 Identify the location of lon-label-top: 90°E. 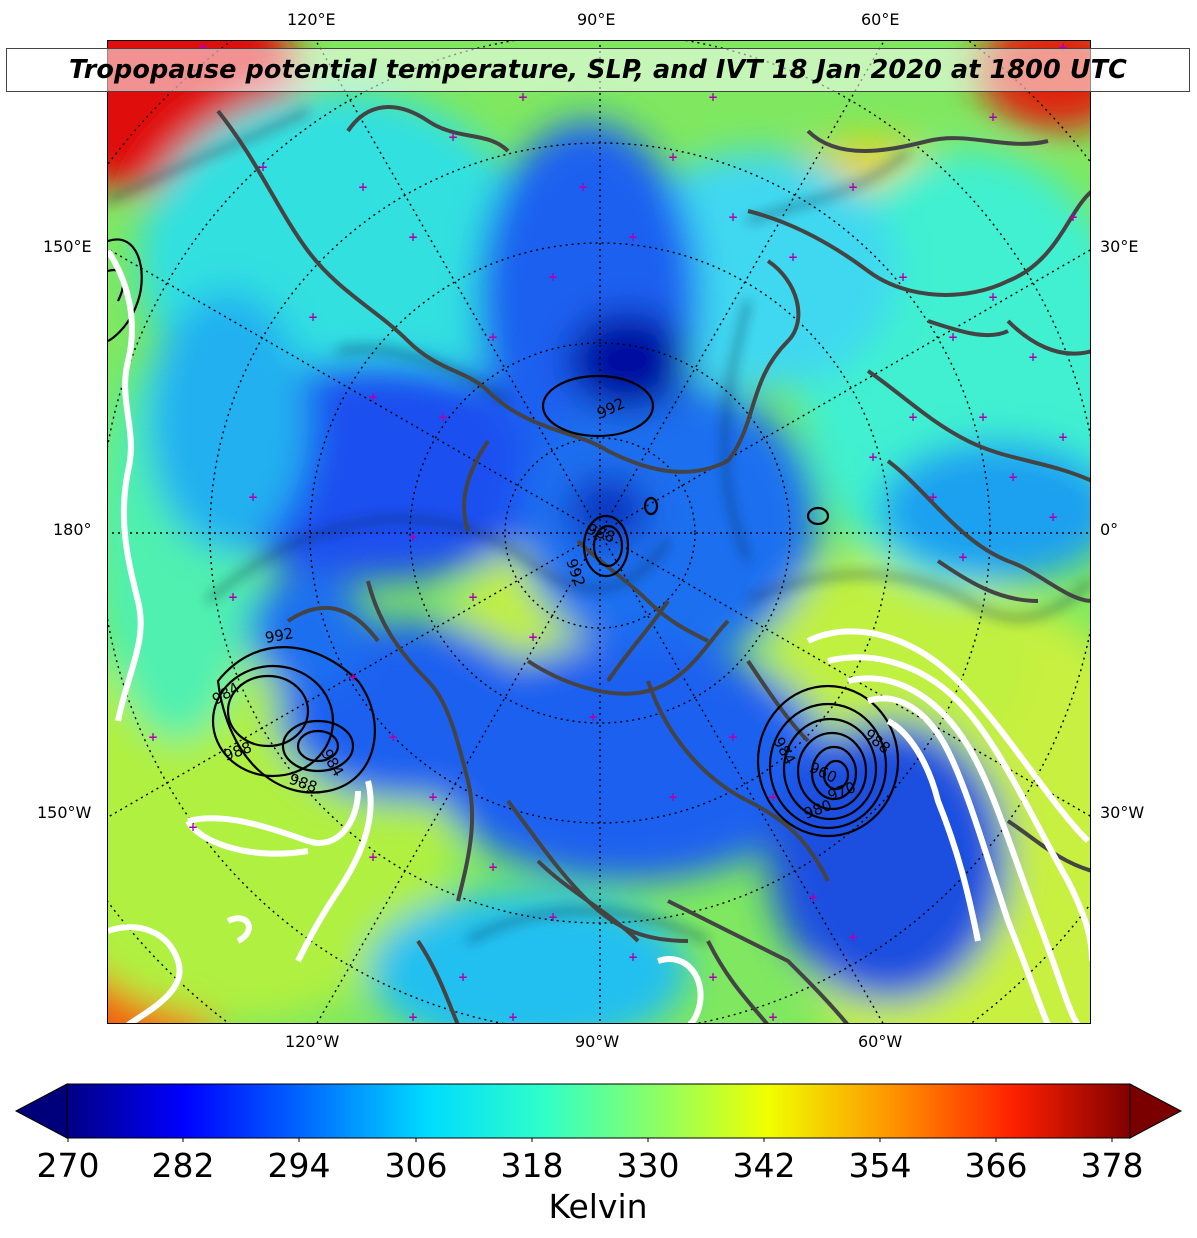
(596, 19).